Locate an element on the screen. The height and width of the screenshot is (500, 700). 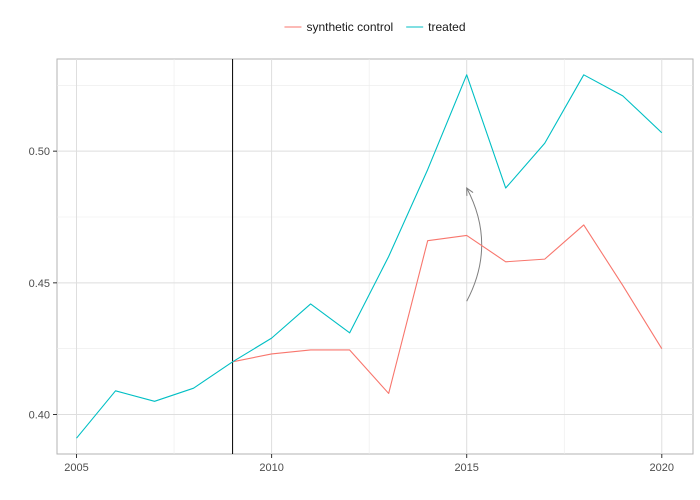
arrowhead is located at coordinates (470, 191).